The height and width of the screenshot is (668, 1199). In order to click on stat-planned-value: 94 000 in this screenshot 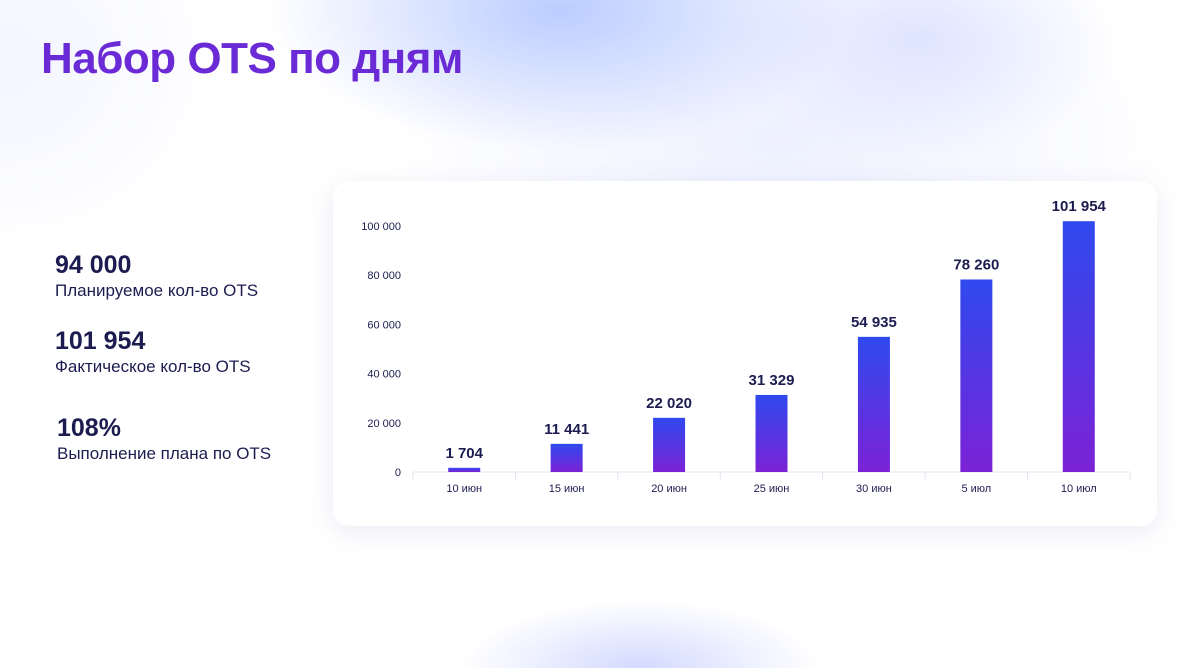, I will do `click(93, 265)`.